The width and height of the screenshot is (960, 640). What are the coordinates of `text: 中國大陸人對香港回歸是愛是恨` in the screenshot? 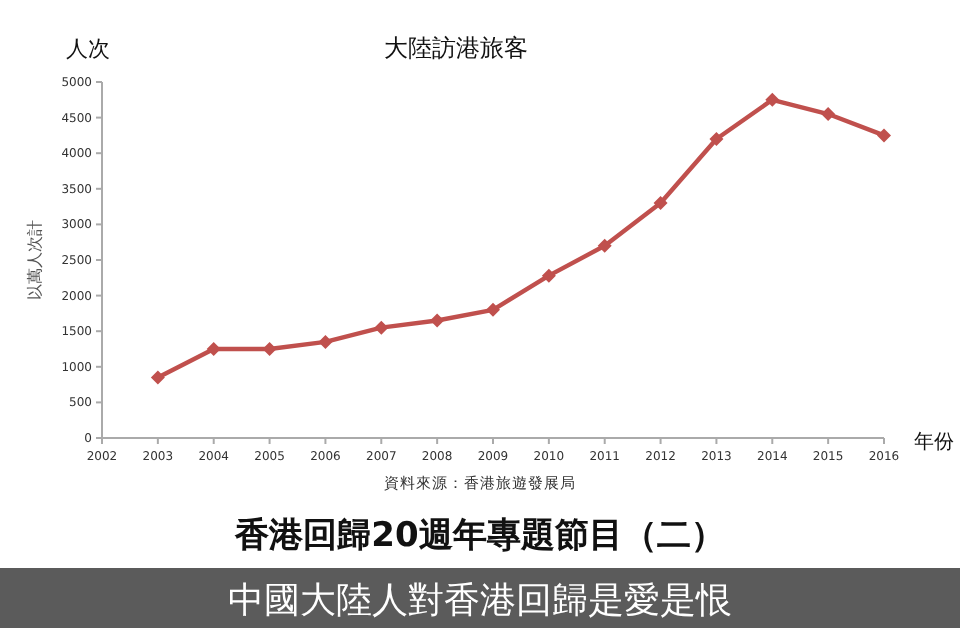 It's located at (480, 601).